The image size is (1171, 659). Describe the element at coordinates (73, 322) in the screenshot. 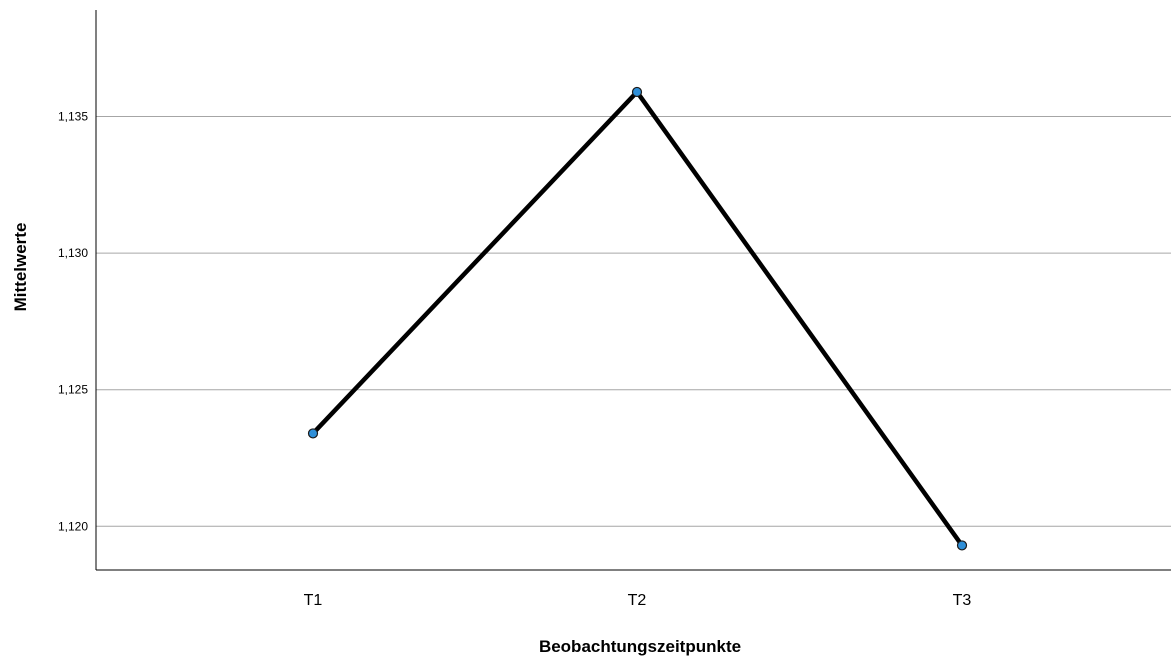

I see `y-tick-labels: 1,120 1,125 1,130 1,135` at that location.